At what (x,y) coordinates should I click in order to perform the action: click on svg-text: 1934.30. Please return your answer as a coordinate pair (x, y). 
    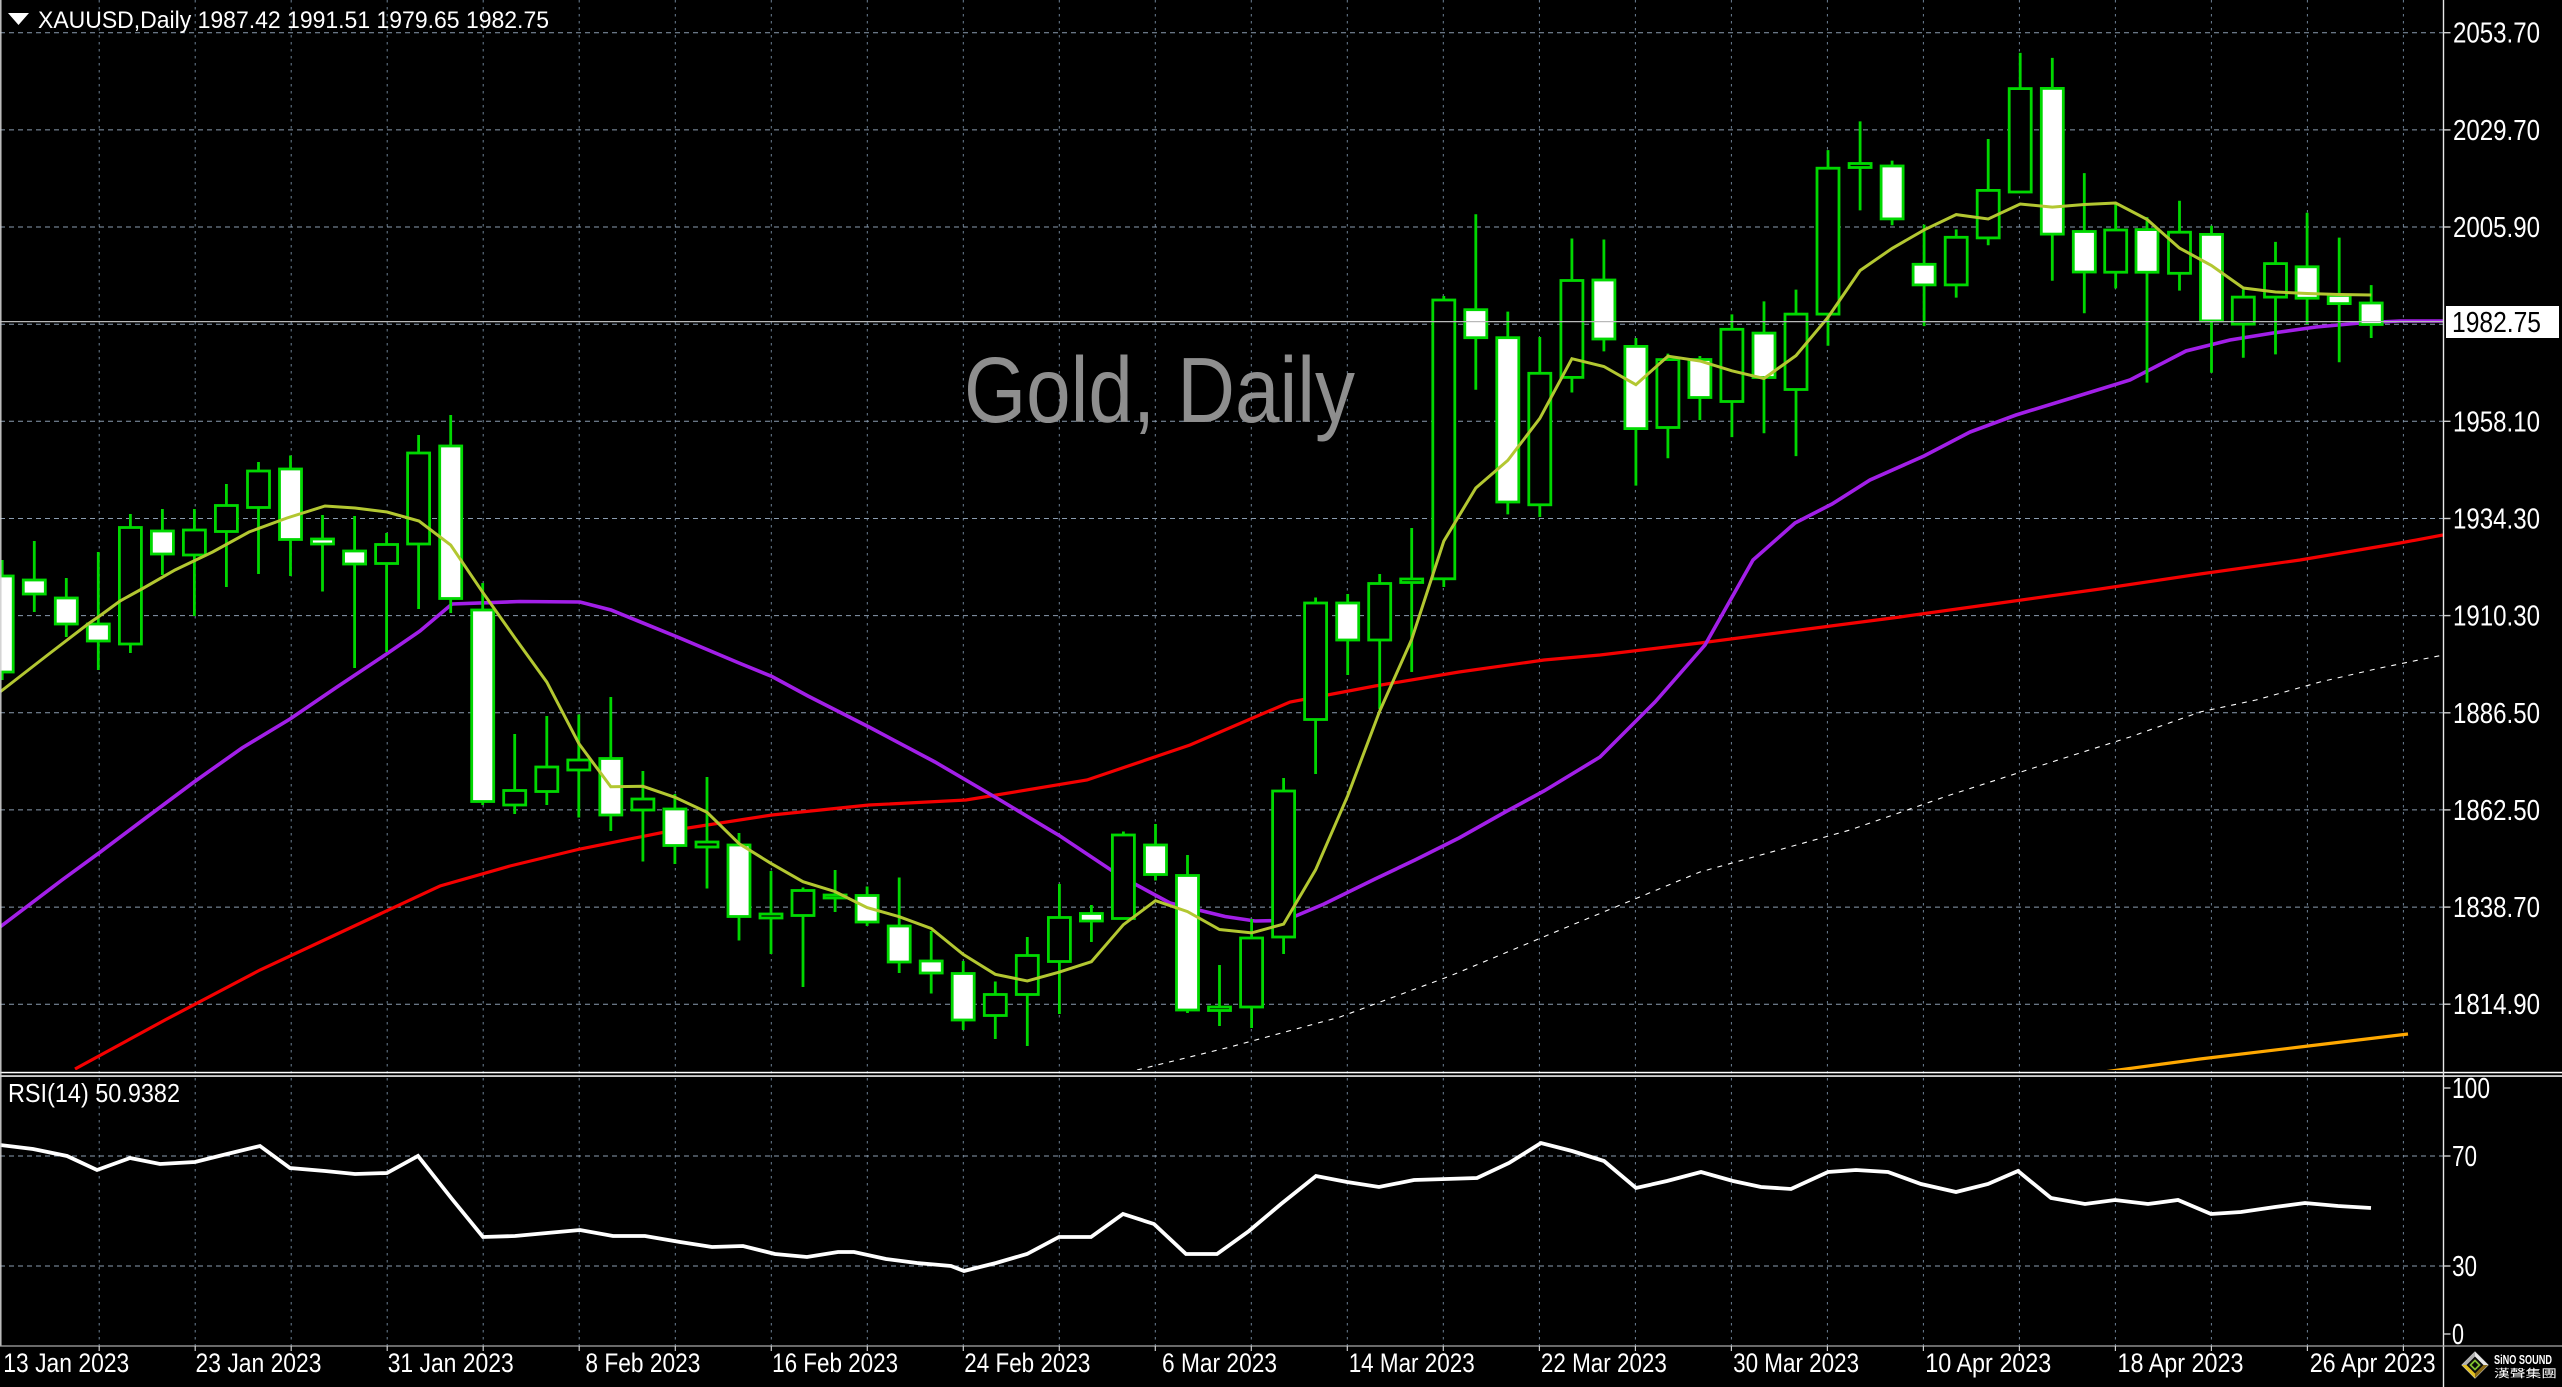
    Looking at the image, I should click on (2496, 520).